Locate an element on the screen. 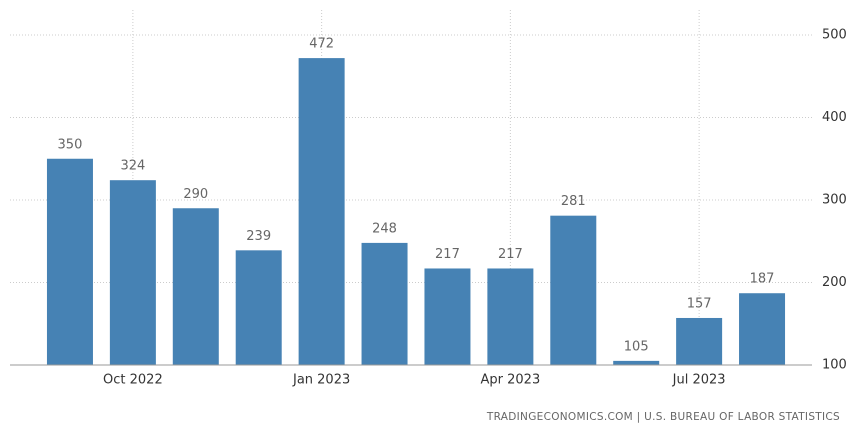 The width and height of the screenshot is (862, 428). x-tick-label: Oct 2022 is located at coordinates (133, 380).